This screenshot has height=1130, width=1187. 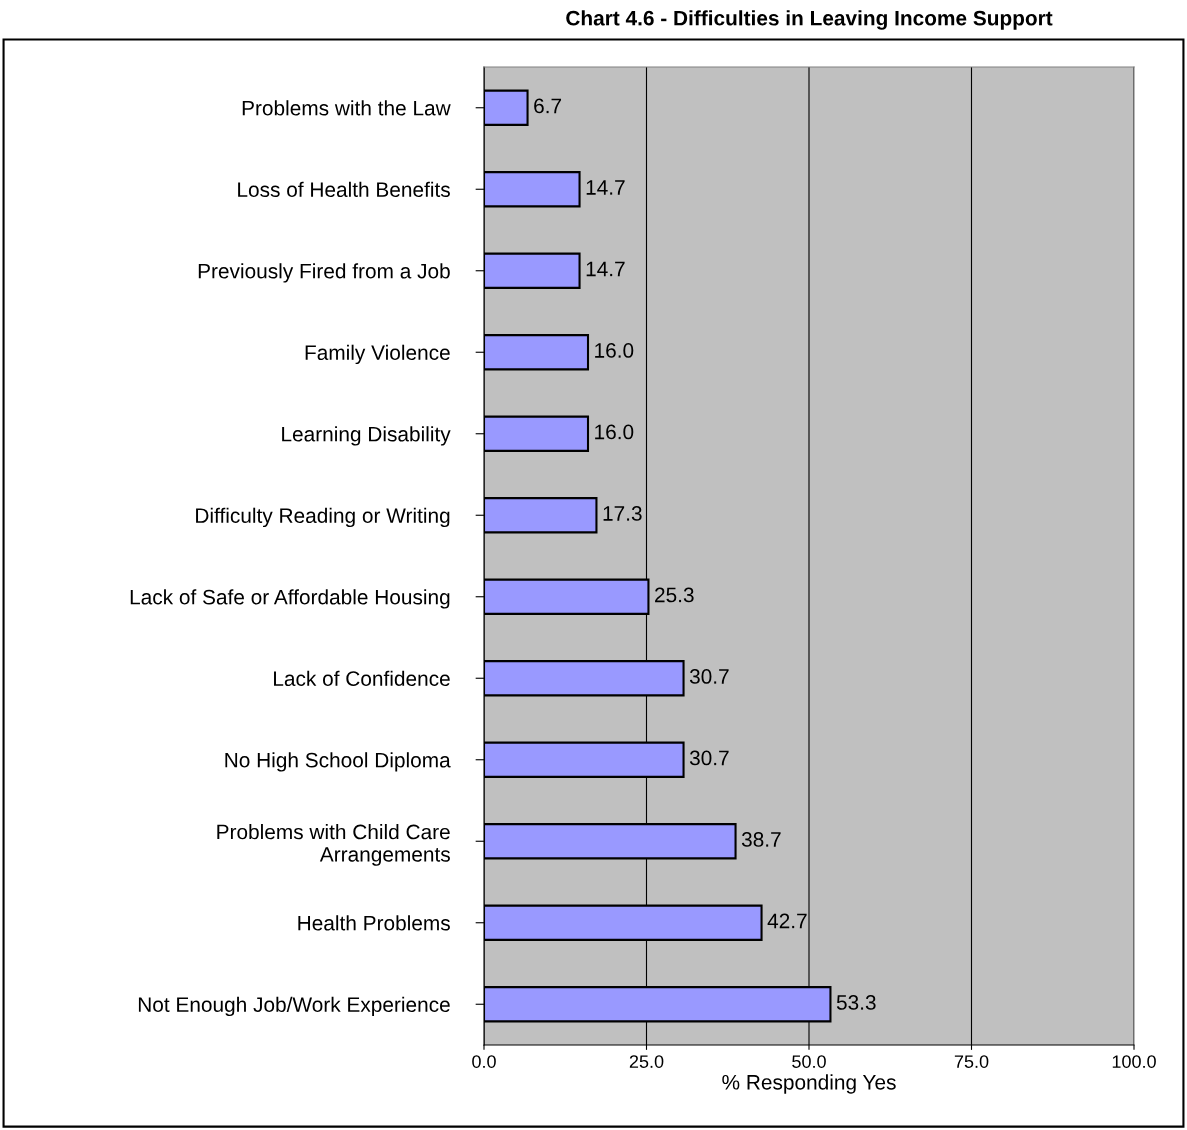 What do you see at coordinates (484, 1061) in the screenshot?
I see `x-tick-label: 0.0` at bounding box center [484, 1061].